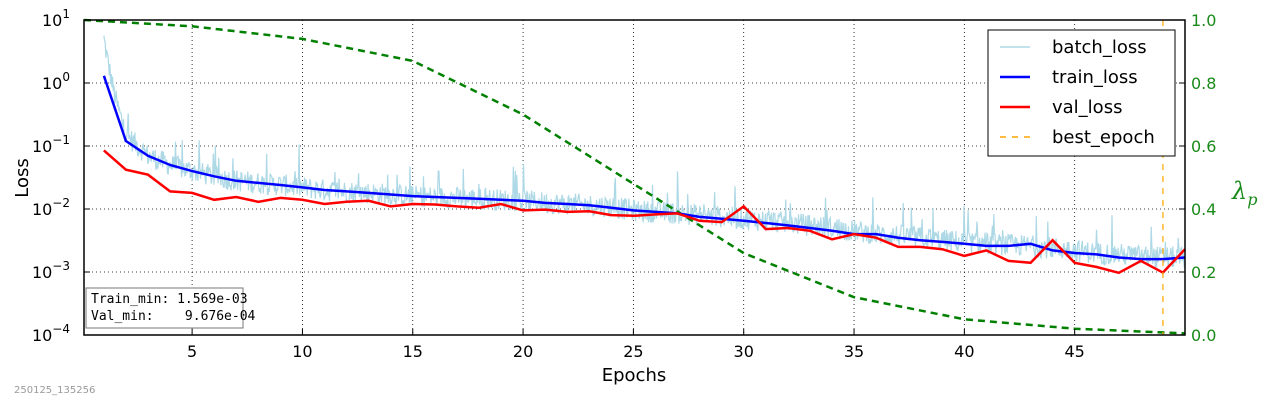  Describe the element at coordinates (22, 177) in the screenshot. I see `y-axis-title: Loss` at that location.